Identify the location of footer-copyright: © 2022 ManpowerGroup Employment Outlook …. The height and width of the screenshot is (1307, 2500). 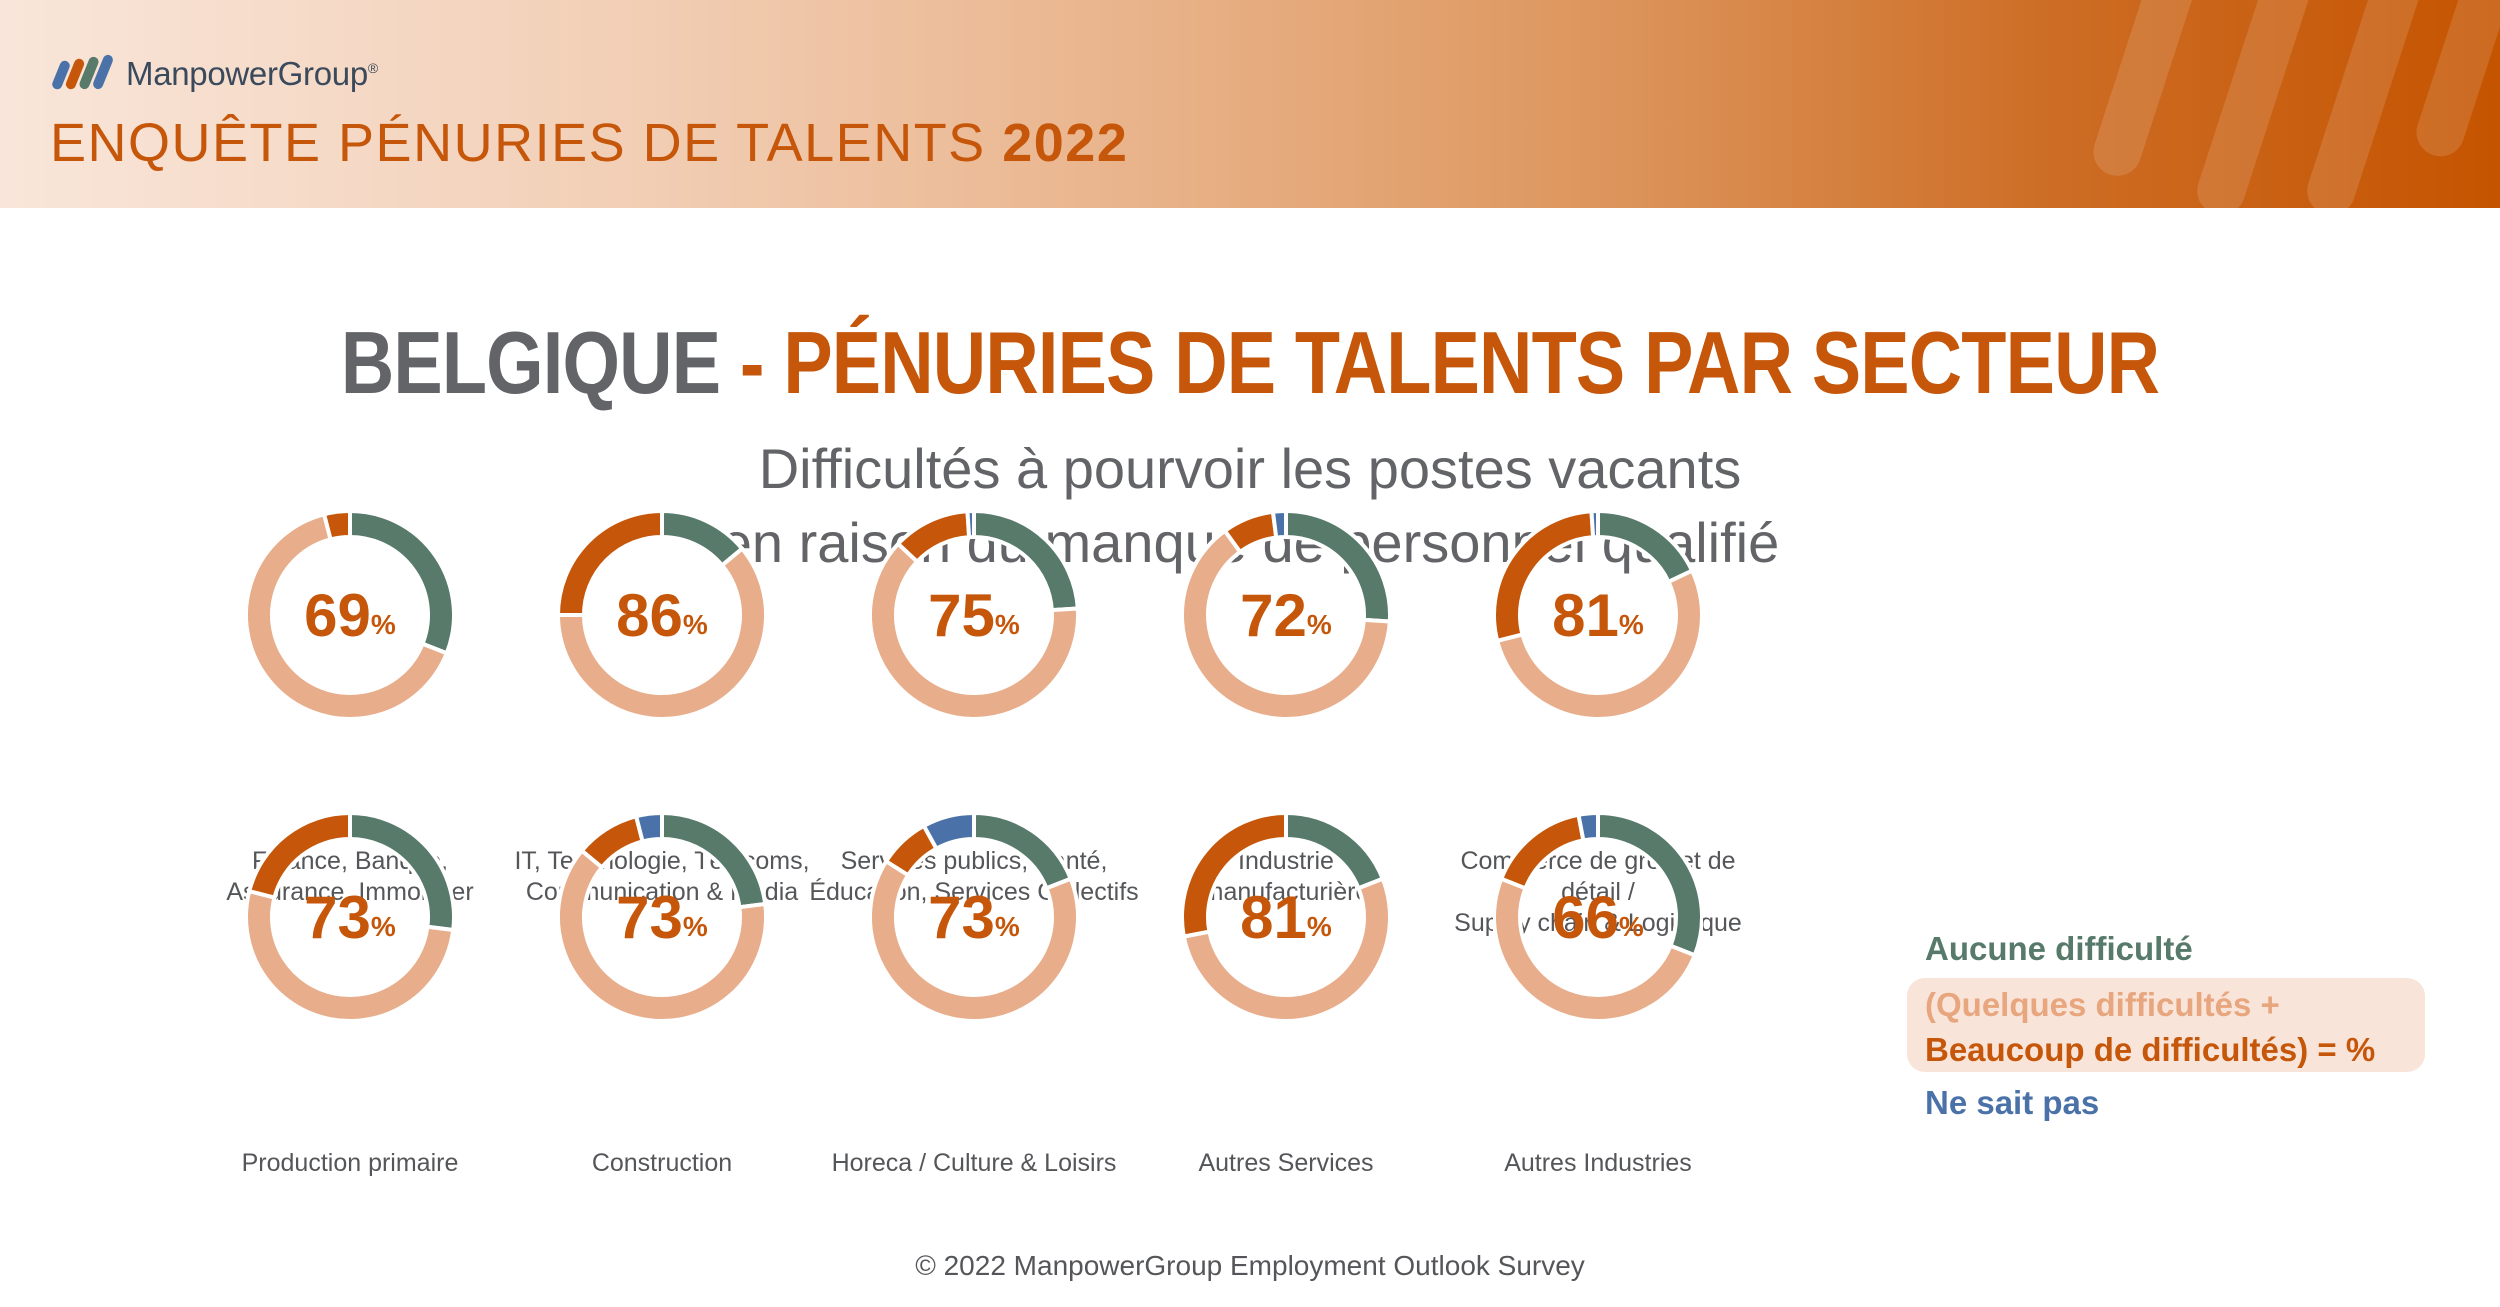
(1250, 1265).